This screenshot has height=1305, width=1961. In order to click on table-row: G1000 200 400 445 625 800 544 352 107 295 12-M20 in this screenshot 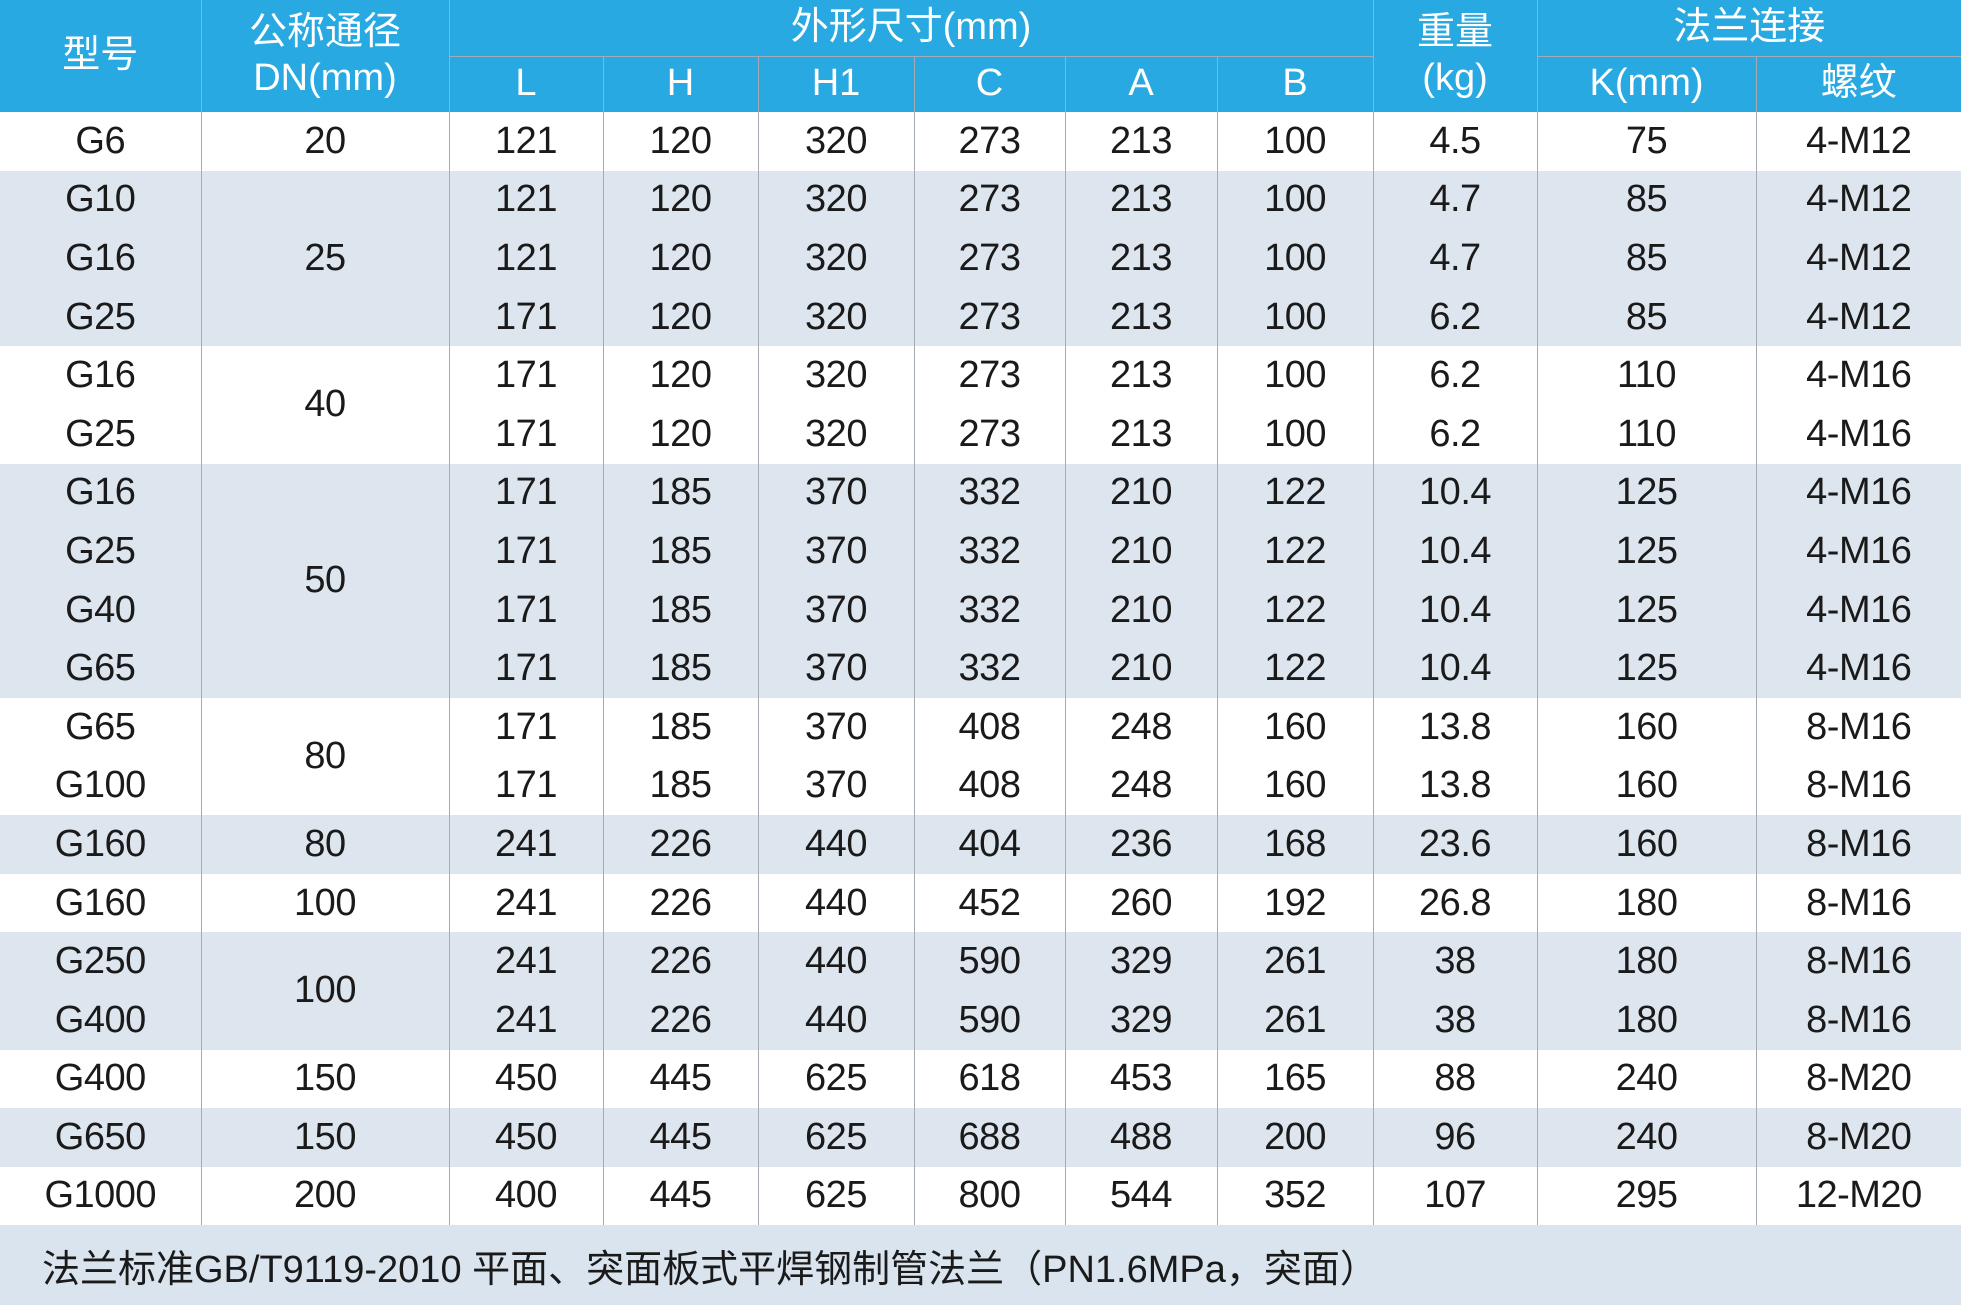, I will do `click(980, 1196)`.